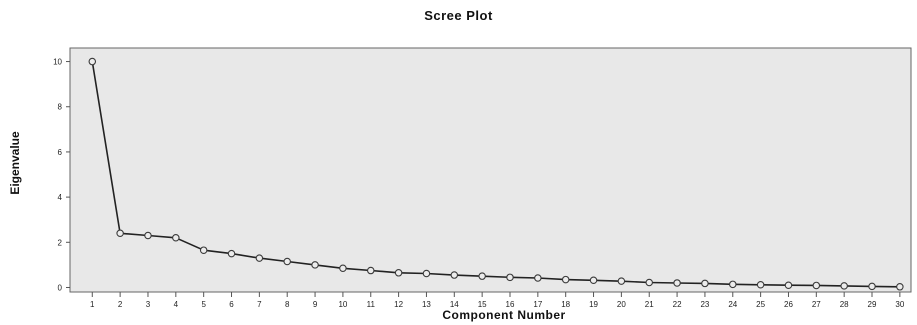 This screenshot has width=917, height=325. I want to click on x-tick-label-30: 30, so click(899, 304).